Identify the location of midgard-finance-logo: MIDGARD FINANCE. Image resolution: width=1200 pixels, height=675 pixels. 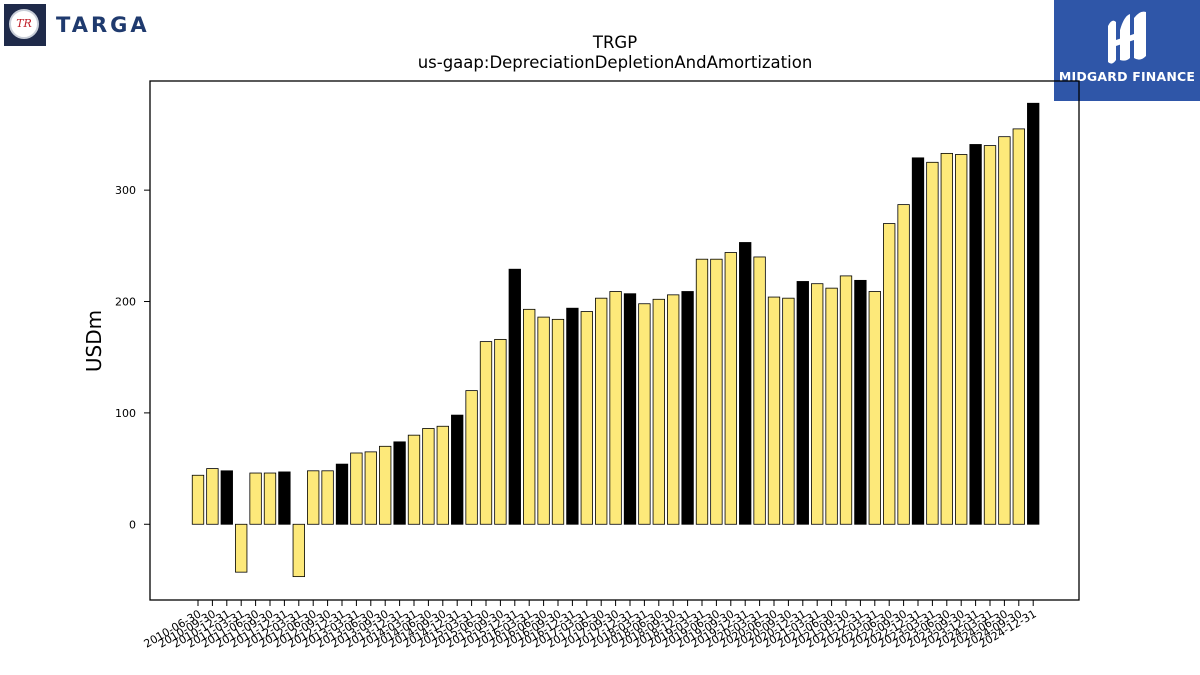
(1127, 50).